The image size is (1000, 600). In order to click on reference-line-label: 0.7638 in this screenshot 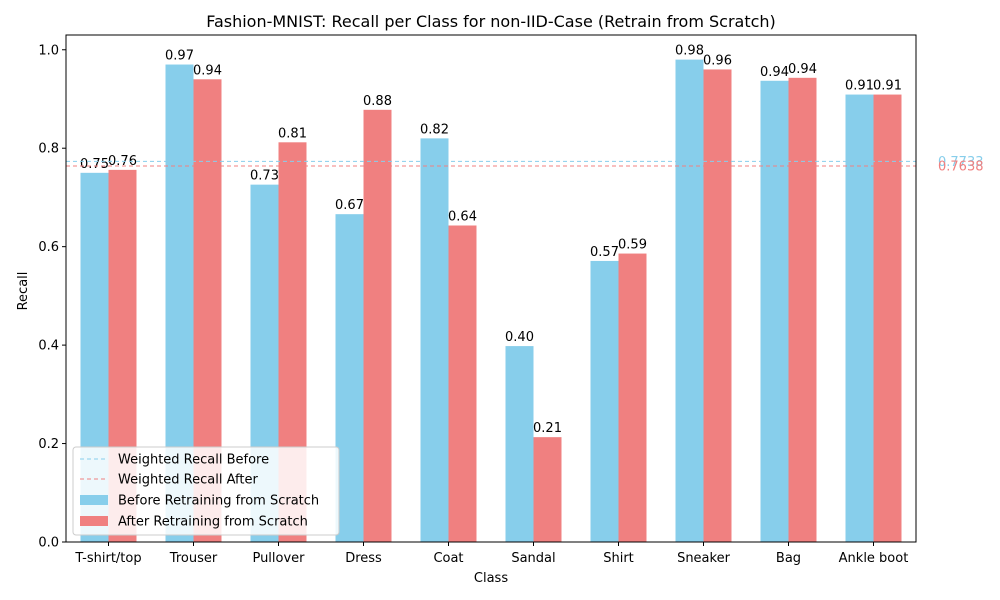, I will do `click(961, 167)`.